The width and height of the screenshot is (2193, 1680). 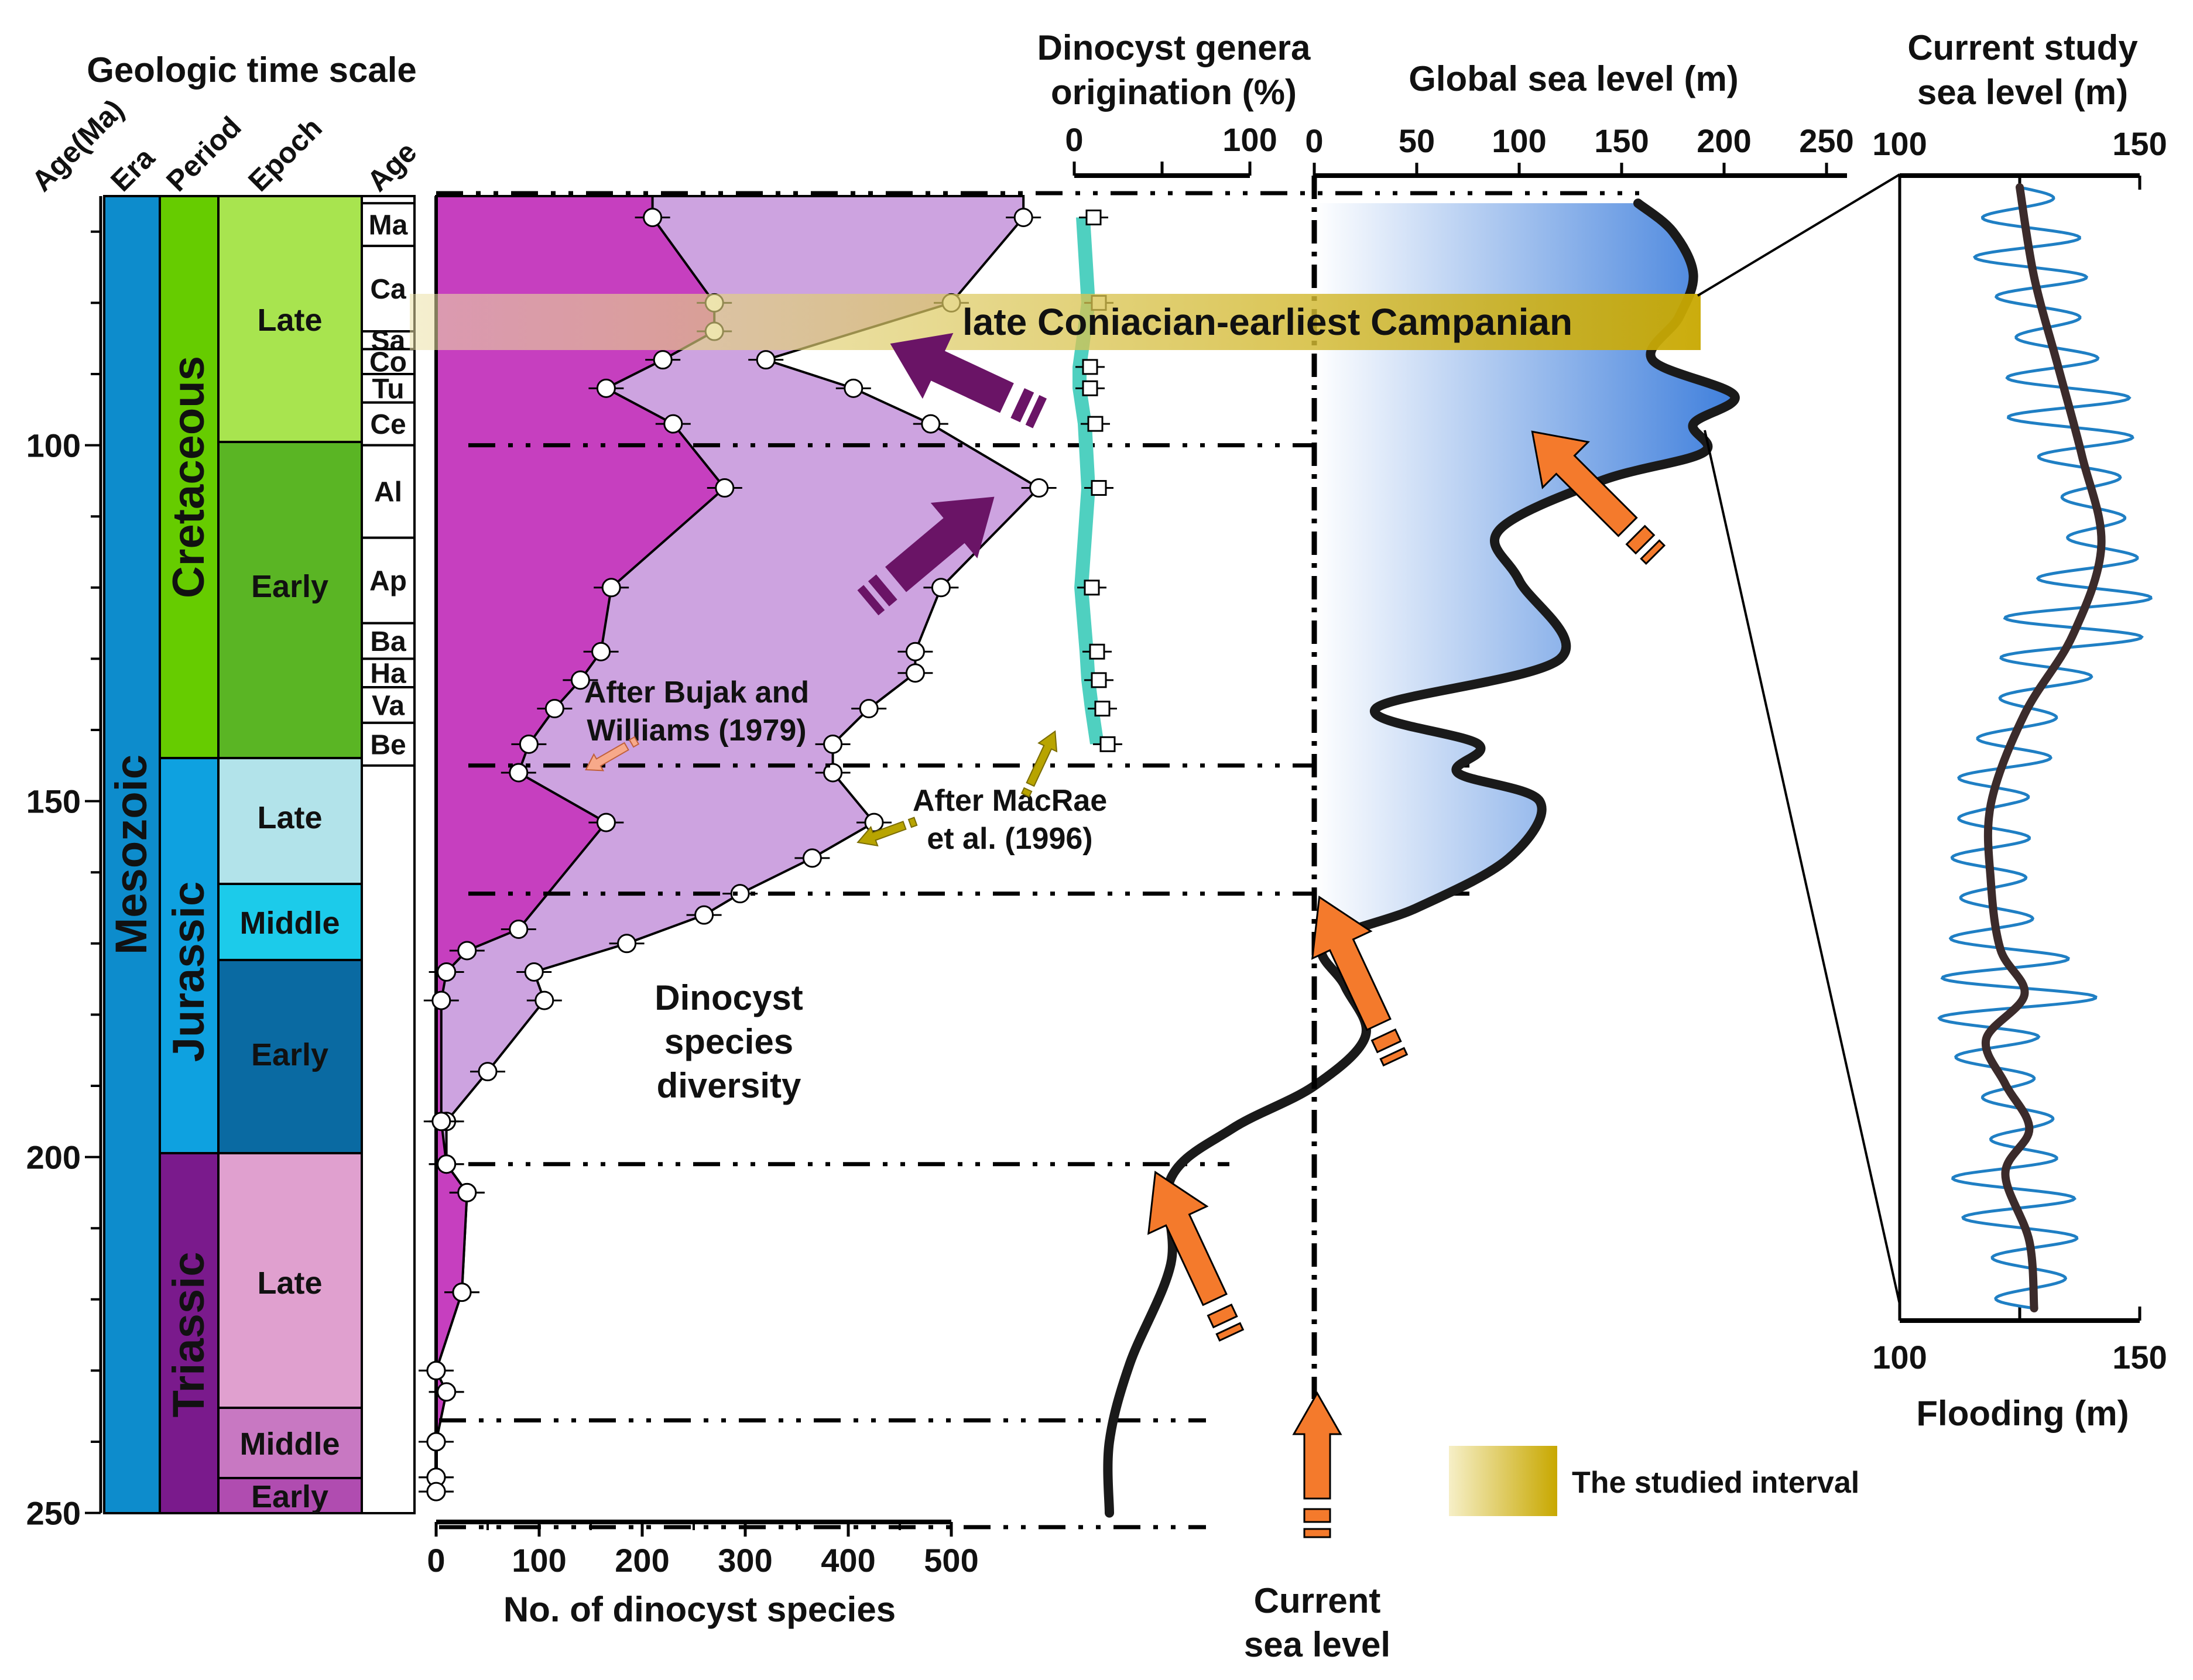 What do you see at coordinates (696, 692) in the screenshot?
I see `bujak-annotation-1: After Bujak and` at bounding box center [696, 692].